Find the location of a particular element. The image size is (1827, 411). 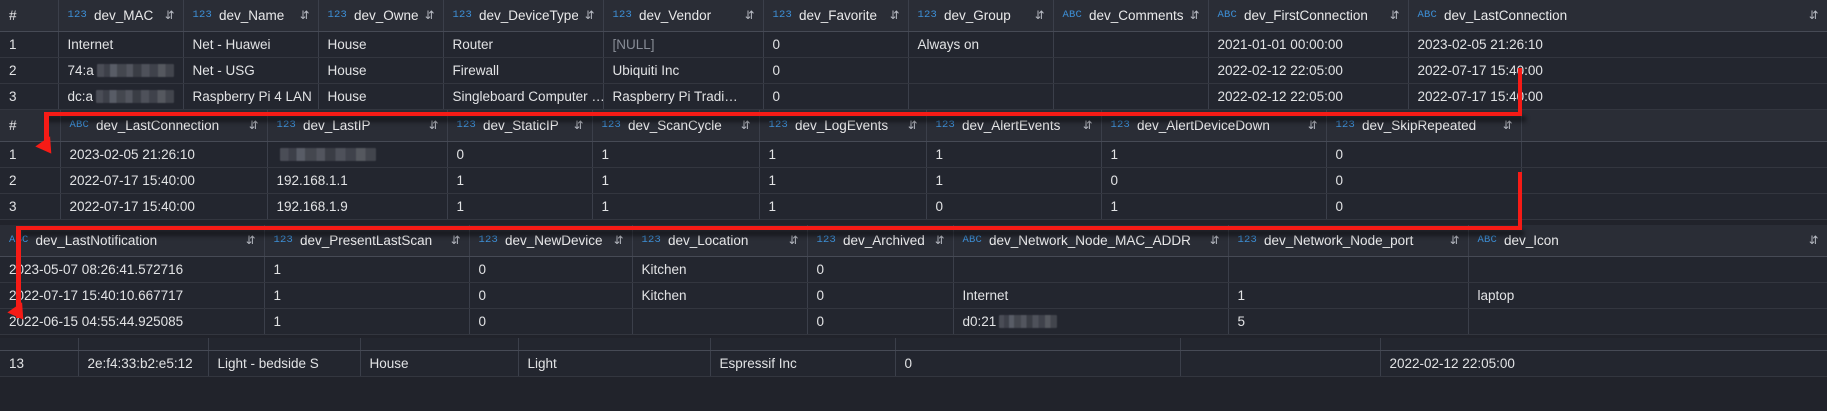

table-cell: Light is located at coordinates (614, 363).